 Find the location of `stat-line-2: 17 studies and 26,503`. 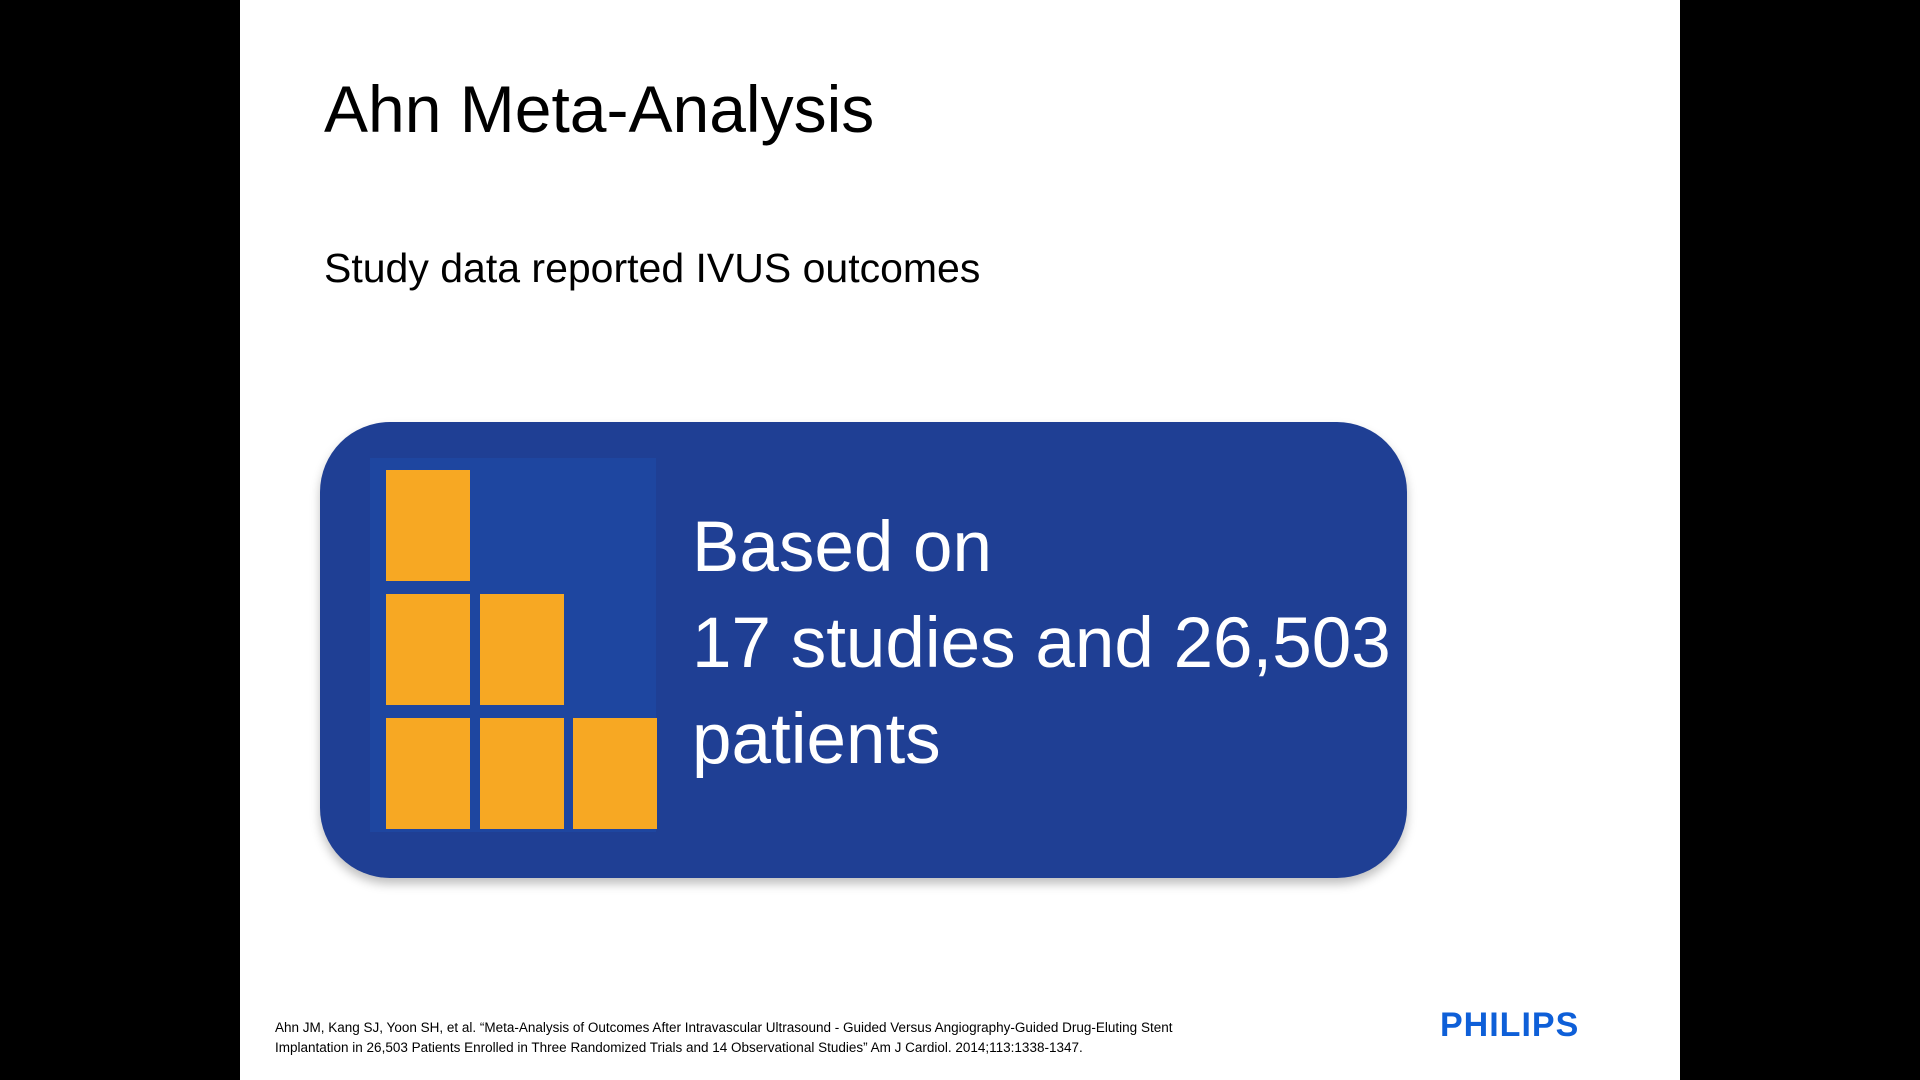

stat-line-2: 17 studies and 26,503 is located at coordinates (1041, 643).